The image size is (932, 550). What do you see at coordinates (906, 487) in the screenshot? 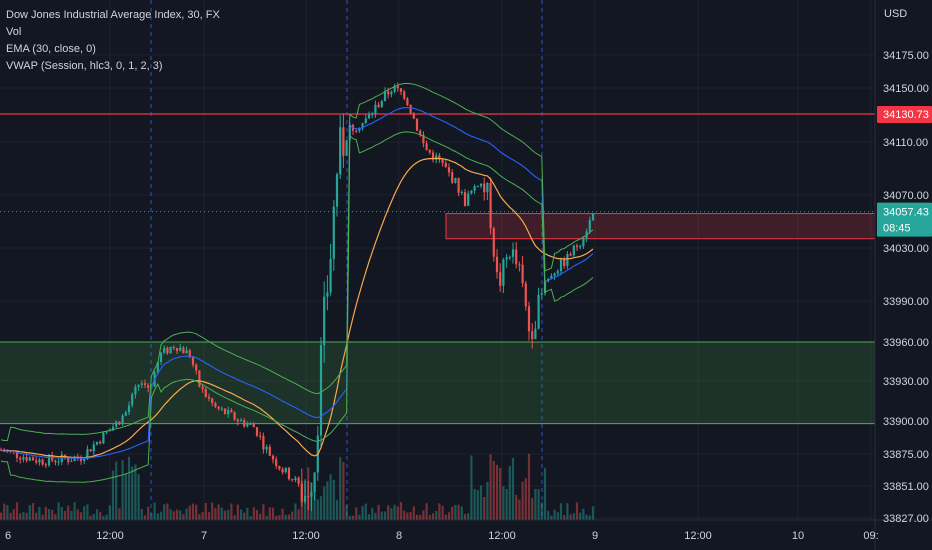
I see `price-tick-label: 33851.00` at bounding box center [906, 487].